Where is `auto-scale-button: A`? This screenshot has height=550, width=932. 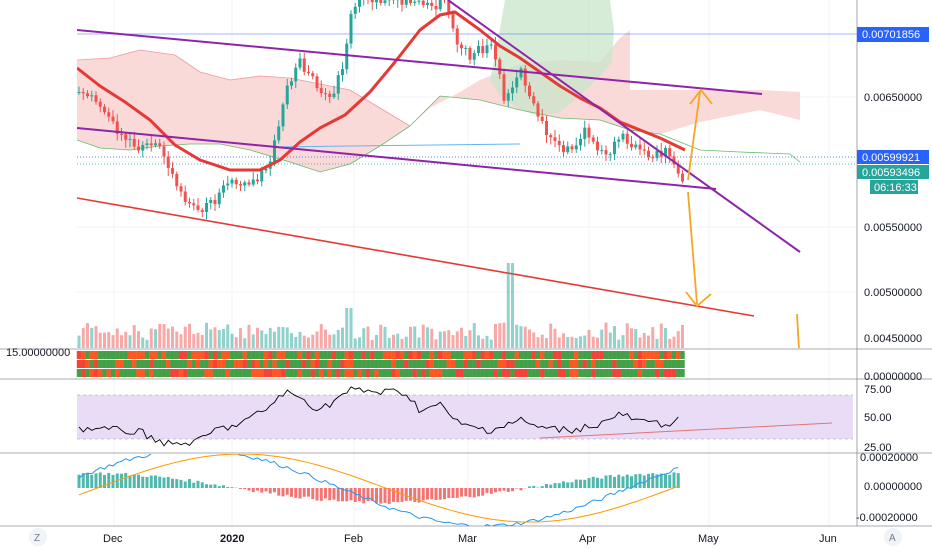
auto-scale-button: A is located at coordinates (893, 537).